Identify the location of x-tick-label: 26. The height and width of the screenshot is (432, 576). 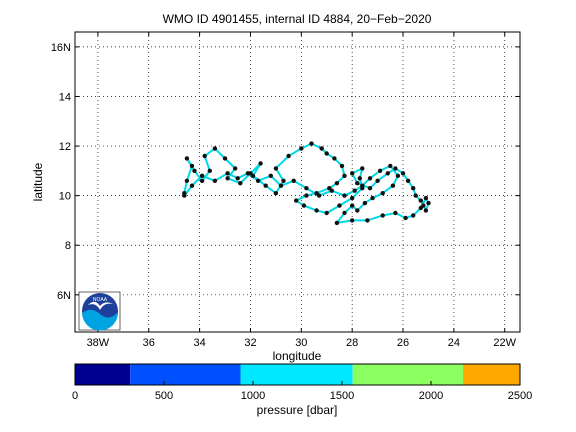
(403, 343).